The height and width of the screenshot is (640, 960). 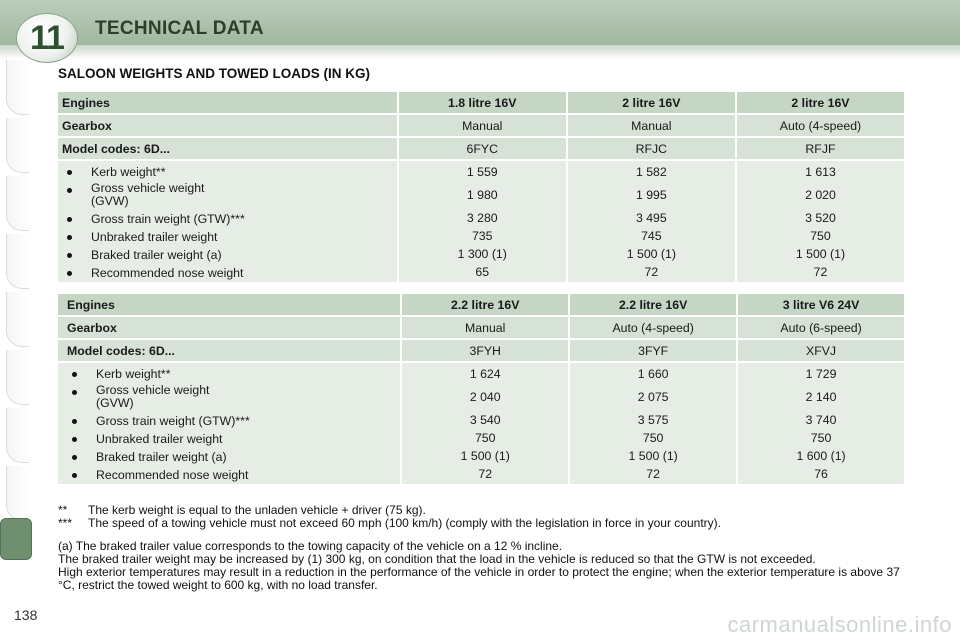 What do you see at coordinates (650, 148) in the screenshot?
I see `model-code-cell: RFJC` at bounding box center [650, 148].